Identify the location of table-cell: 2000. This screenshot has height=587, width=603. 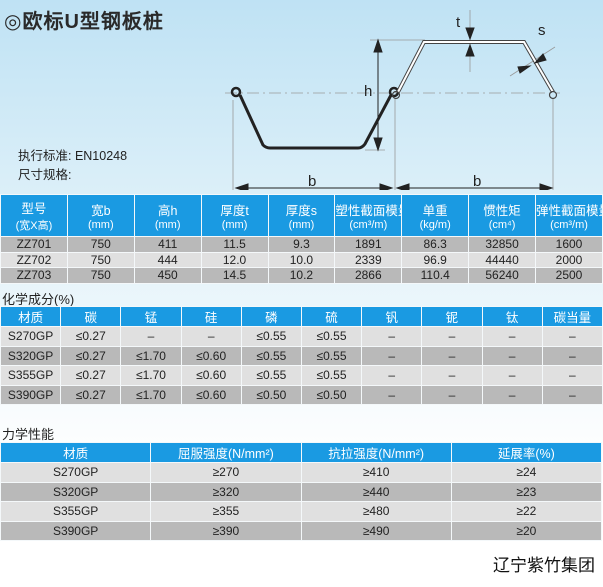
(569, 259).